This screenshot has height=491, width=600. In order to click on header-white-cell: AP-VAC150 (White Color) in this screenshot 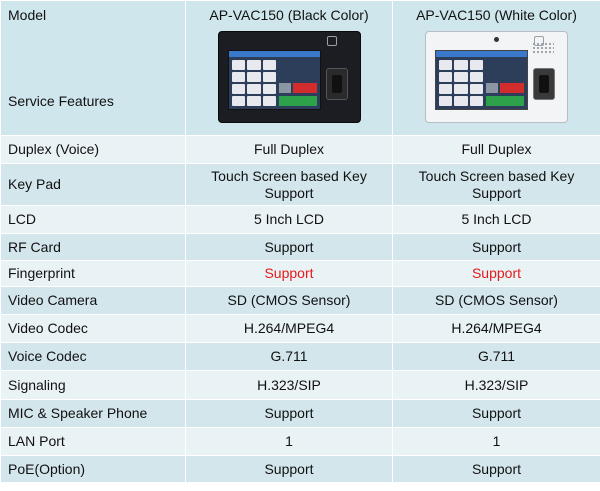, I will do `click(496, 68)`.